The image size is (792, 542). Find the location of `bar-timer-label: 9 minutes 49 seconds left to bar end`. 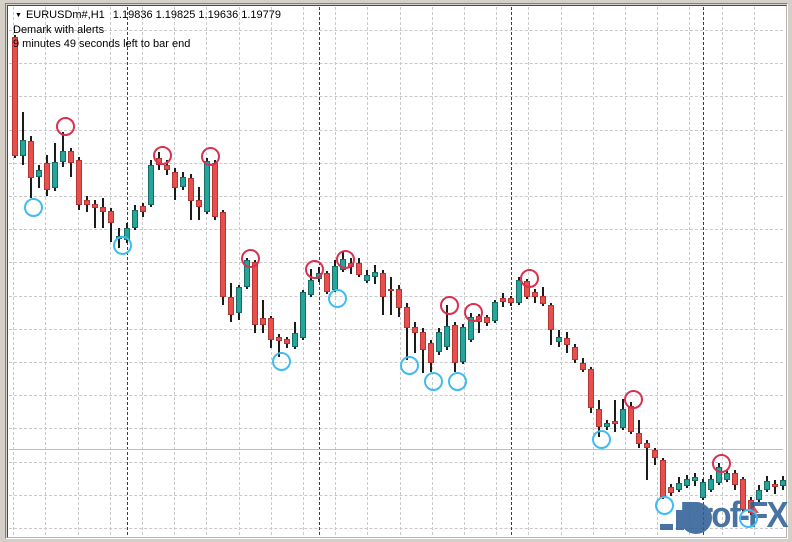

bar-timer-label: 9 minutes 49 seconds left to bar end is located at coordinates (102, 44).